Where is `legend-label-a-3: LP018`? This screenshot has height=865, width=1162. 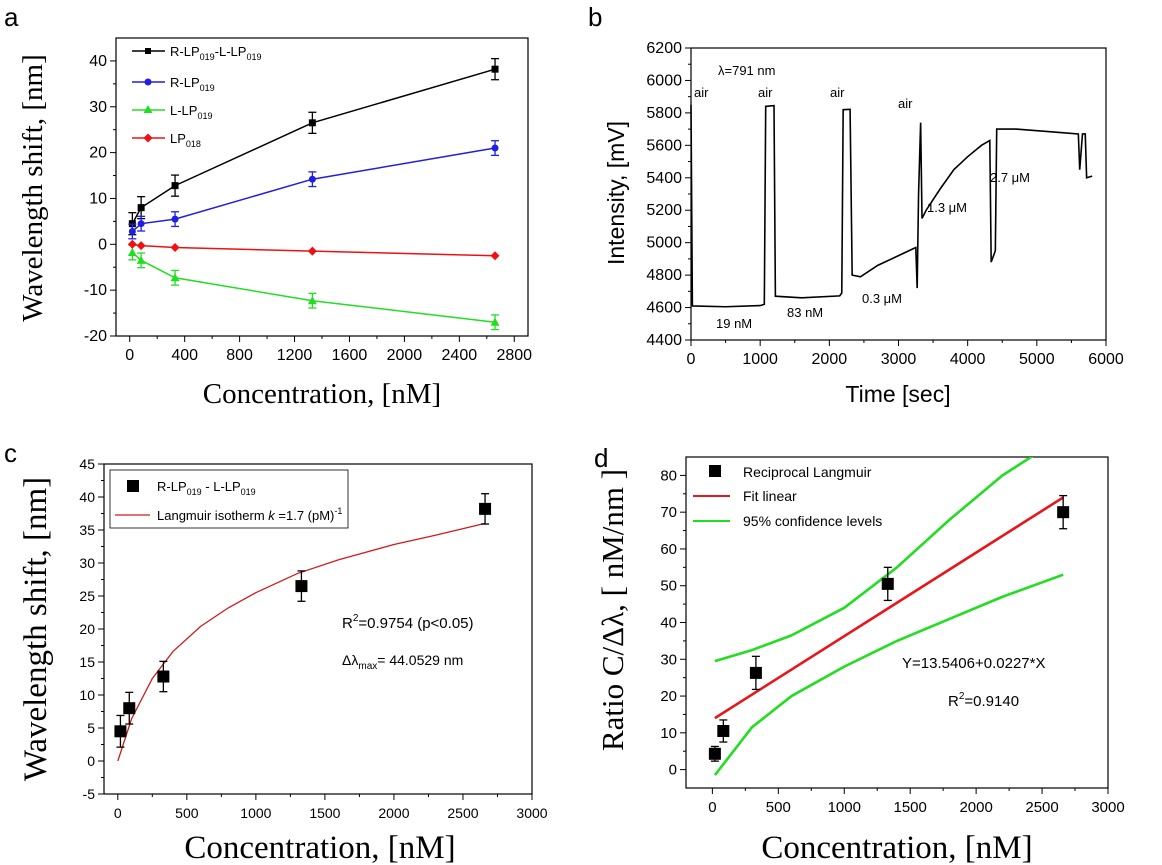 legend-label-a-3: LP018 is located at coordinates (185, 140).